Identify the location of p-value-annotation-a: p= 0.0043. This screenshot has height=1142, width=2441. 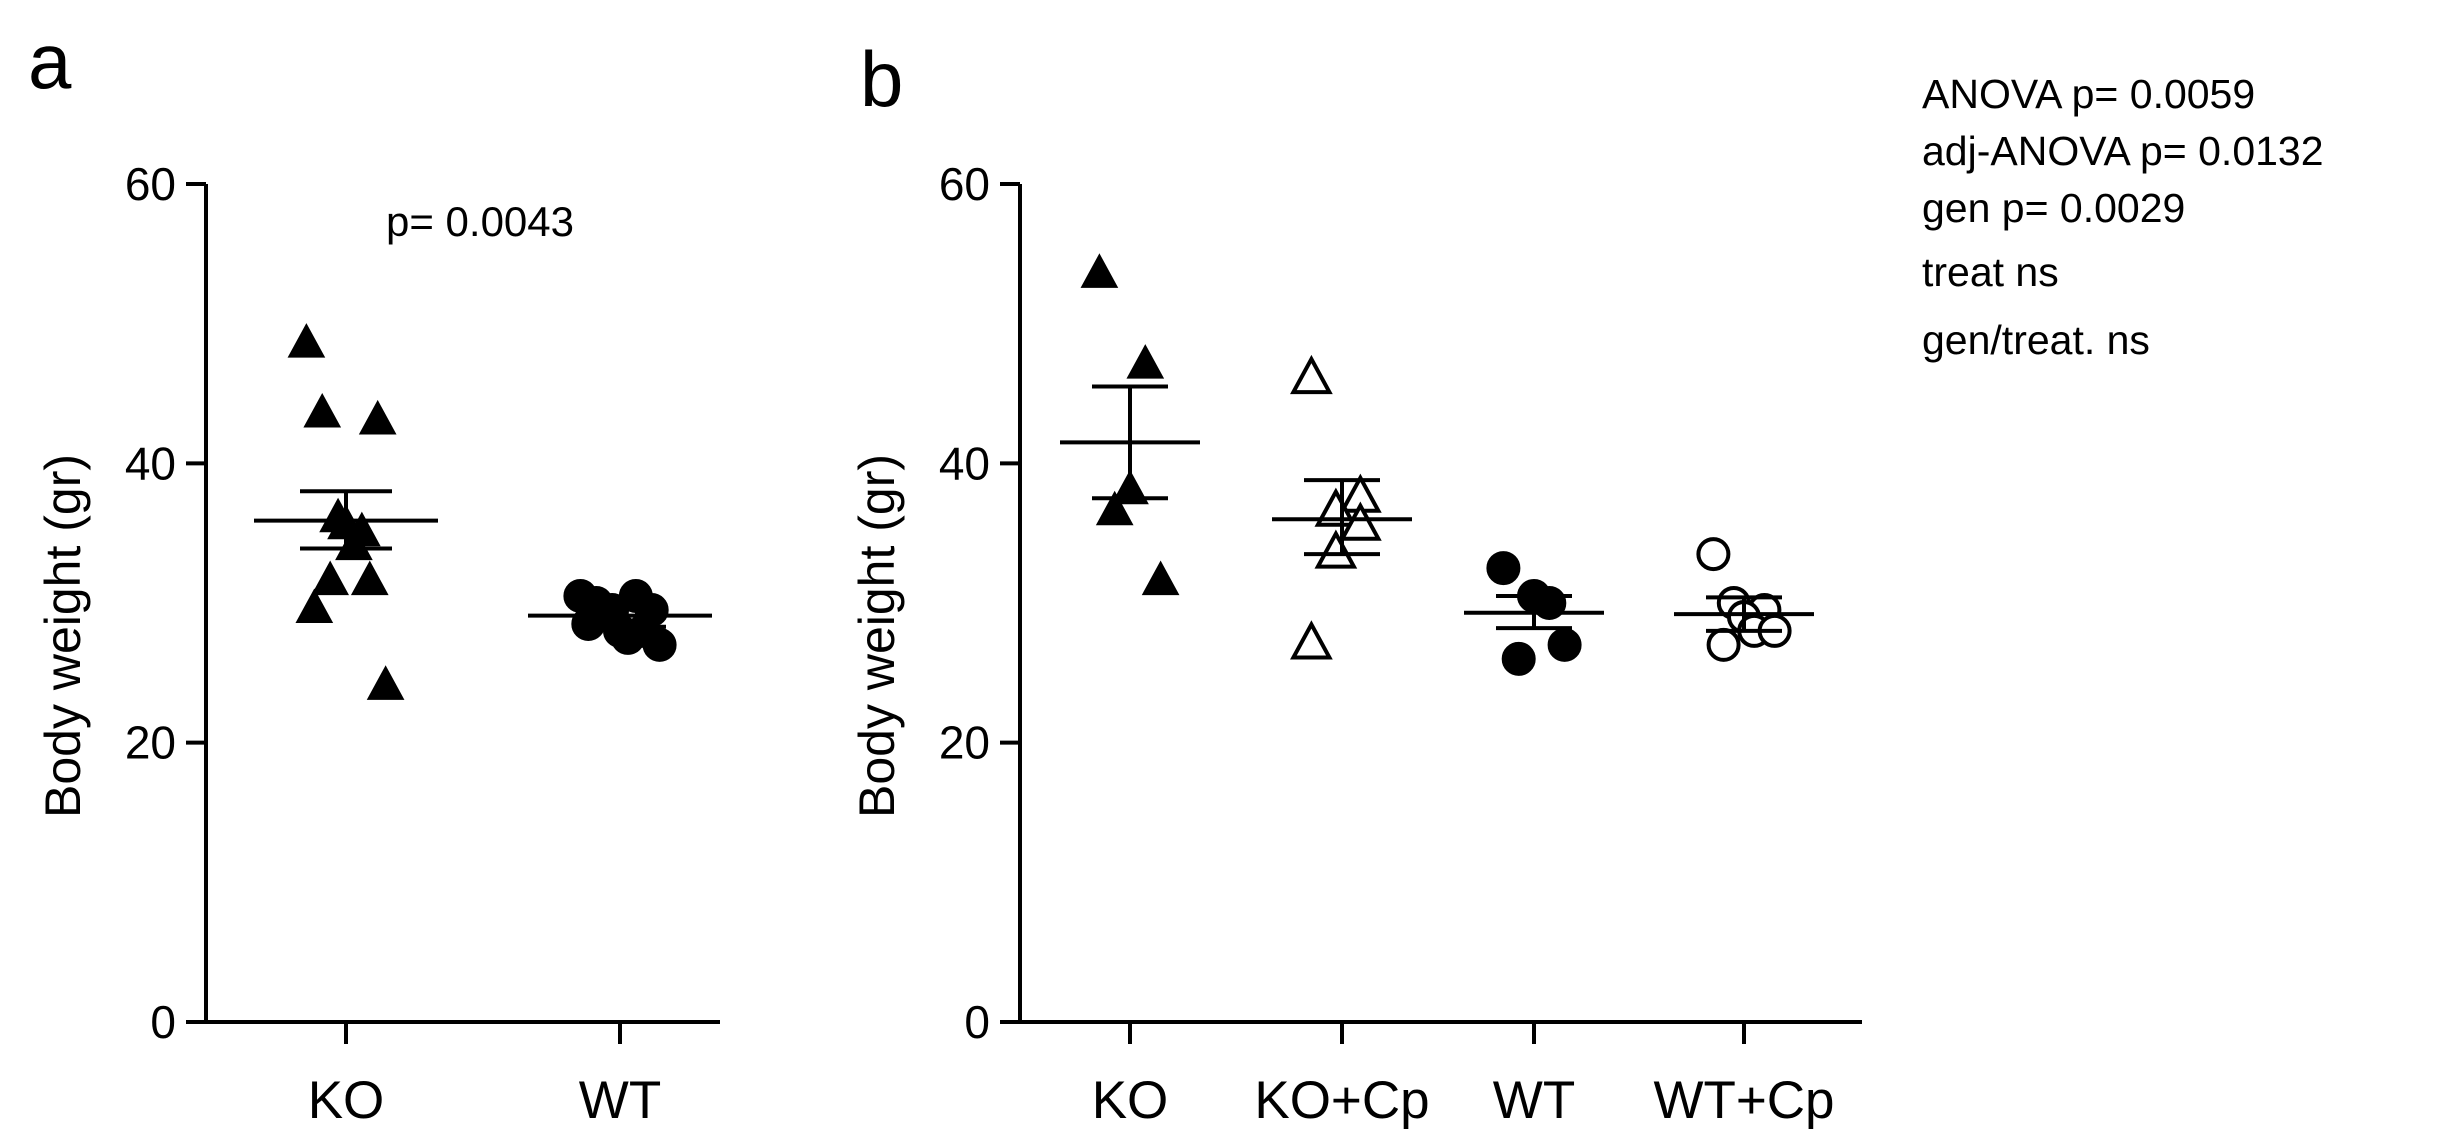
(480, 221).